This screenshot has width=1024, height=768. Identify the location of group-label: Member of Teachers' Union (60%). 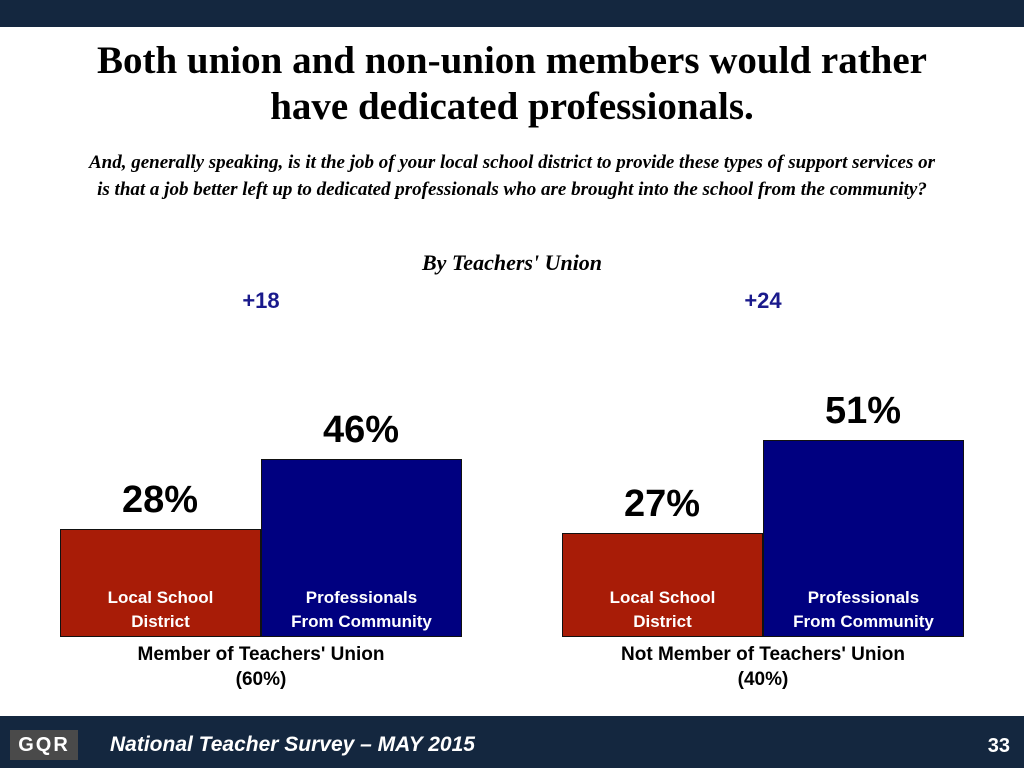
(261, 667).